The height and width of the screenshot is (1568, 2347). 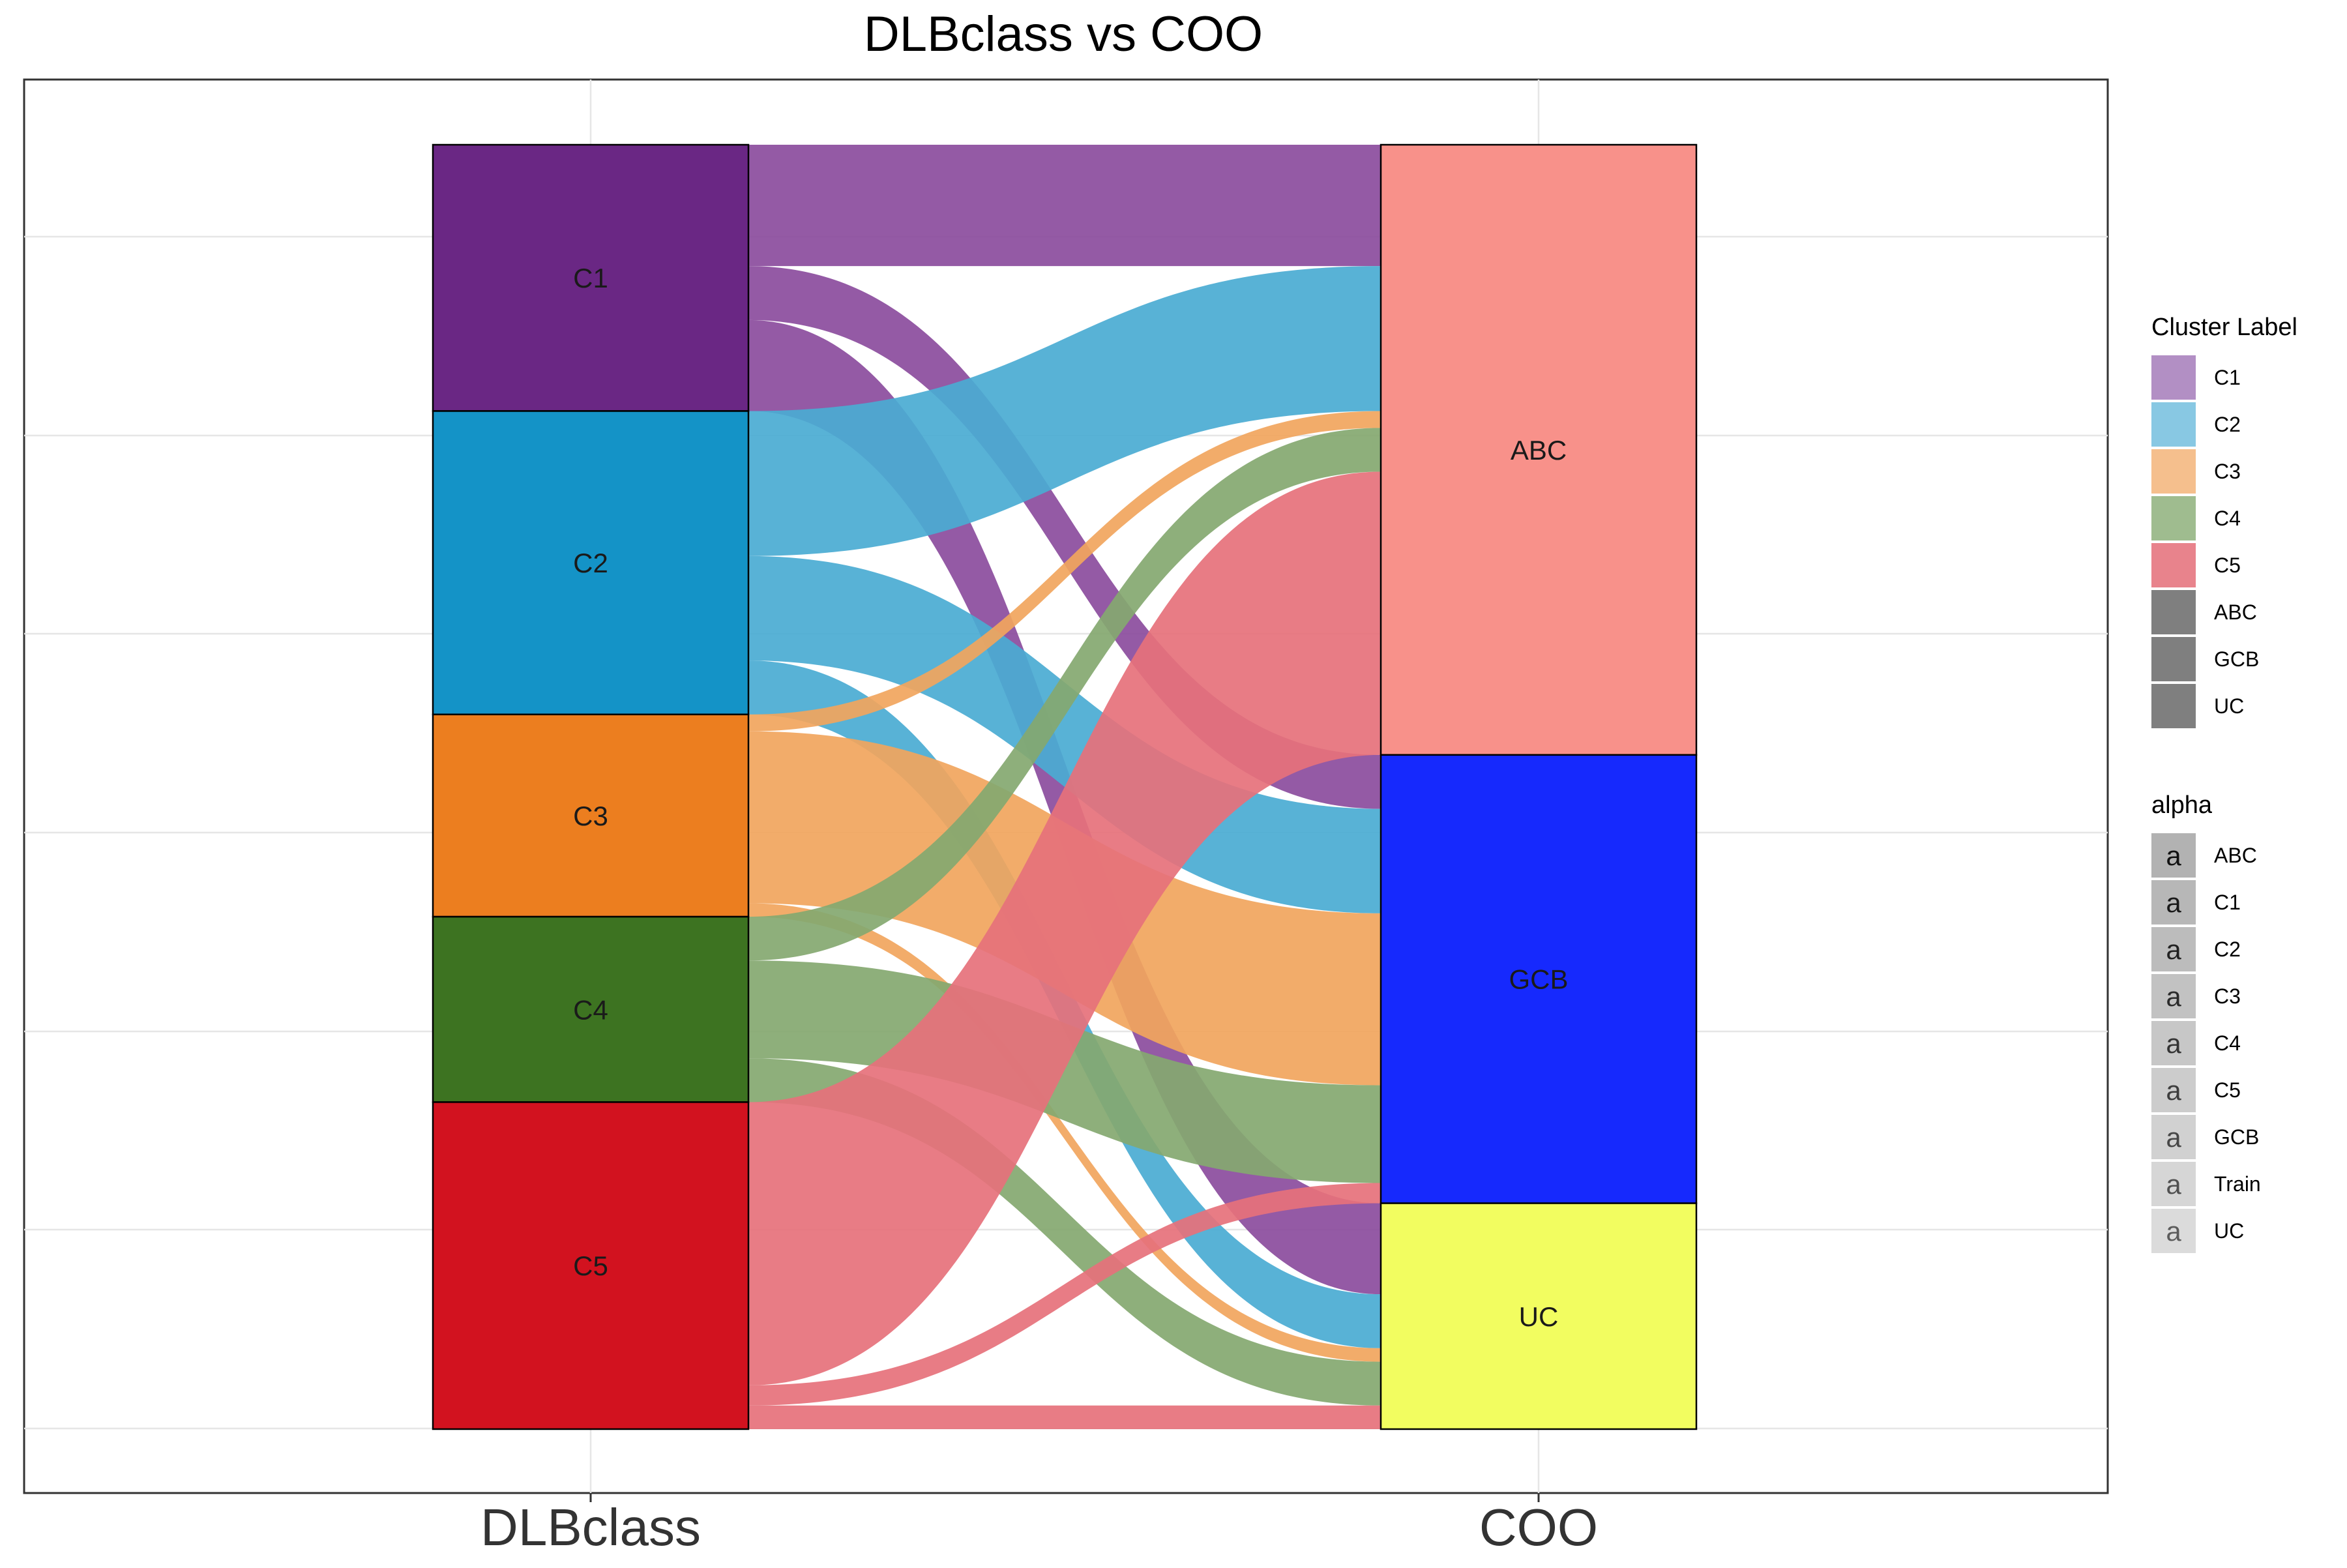 I want to click on stratum-label: C1, so click(x=590, y=278).